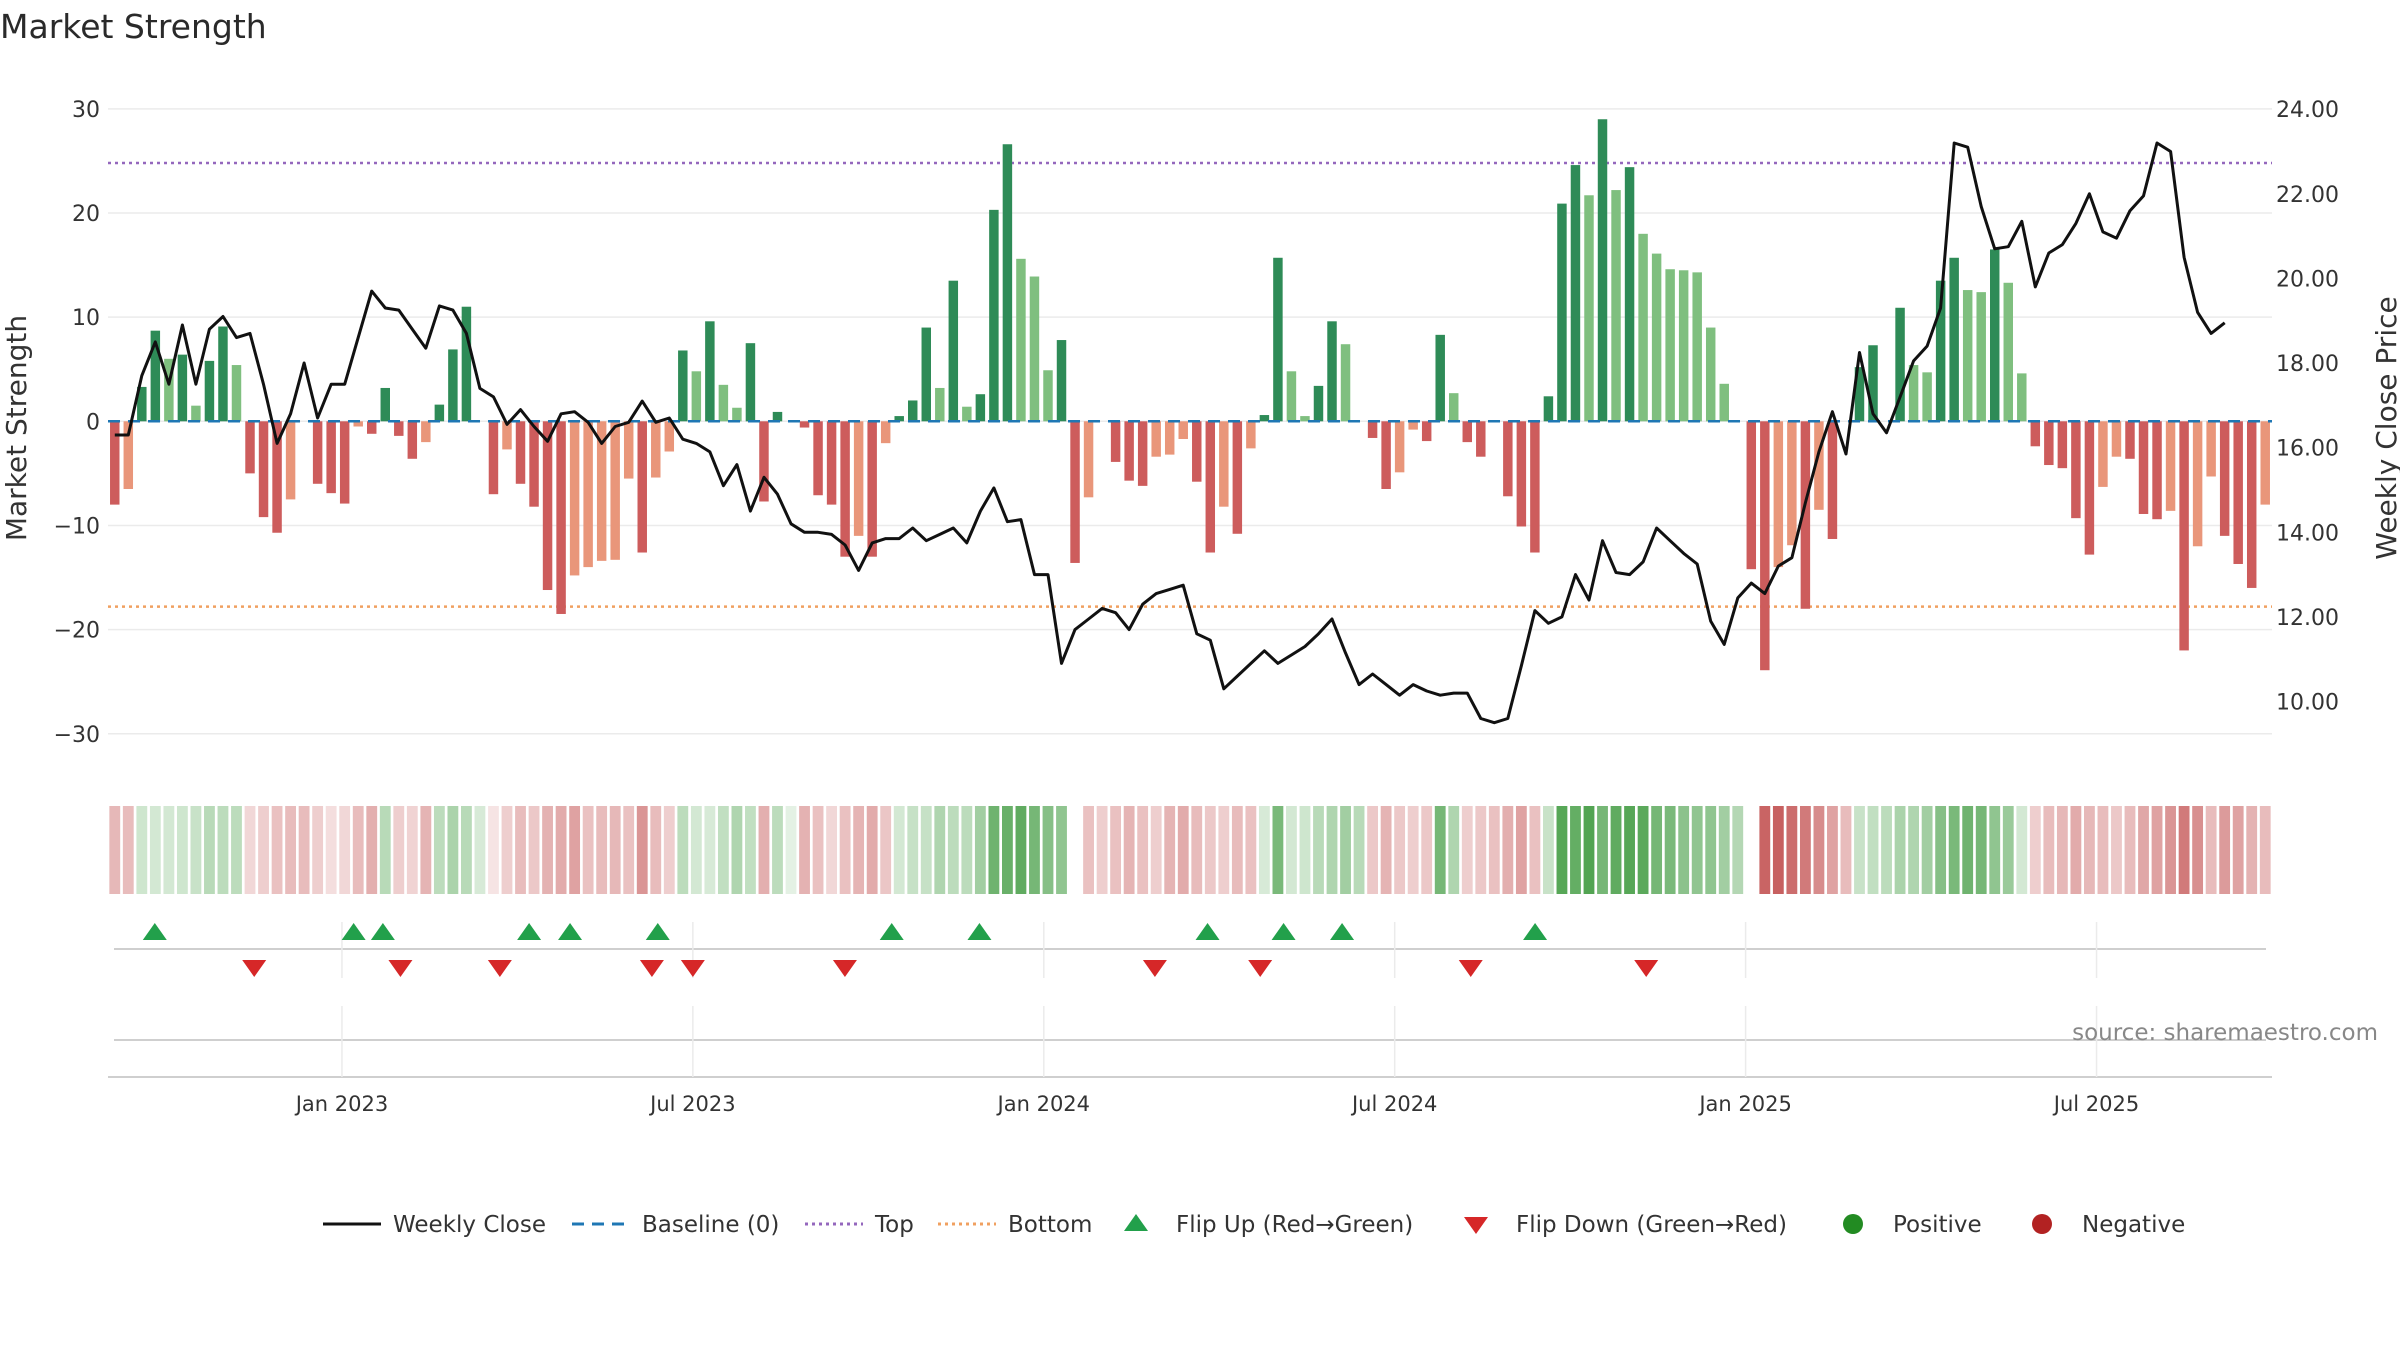 The width and height of the screenshot is (2400, 1350). Describe the element at coordinates (77, 631) in the screenshot. I see `y-tick-label: −20` at that location.